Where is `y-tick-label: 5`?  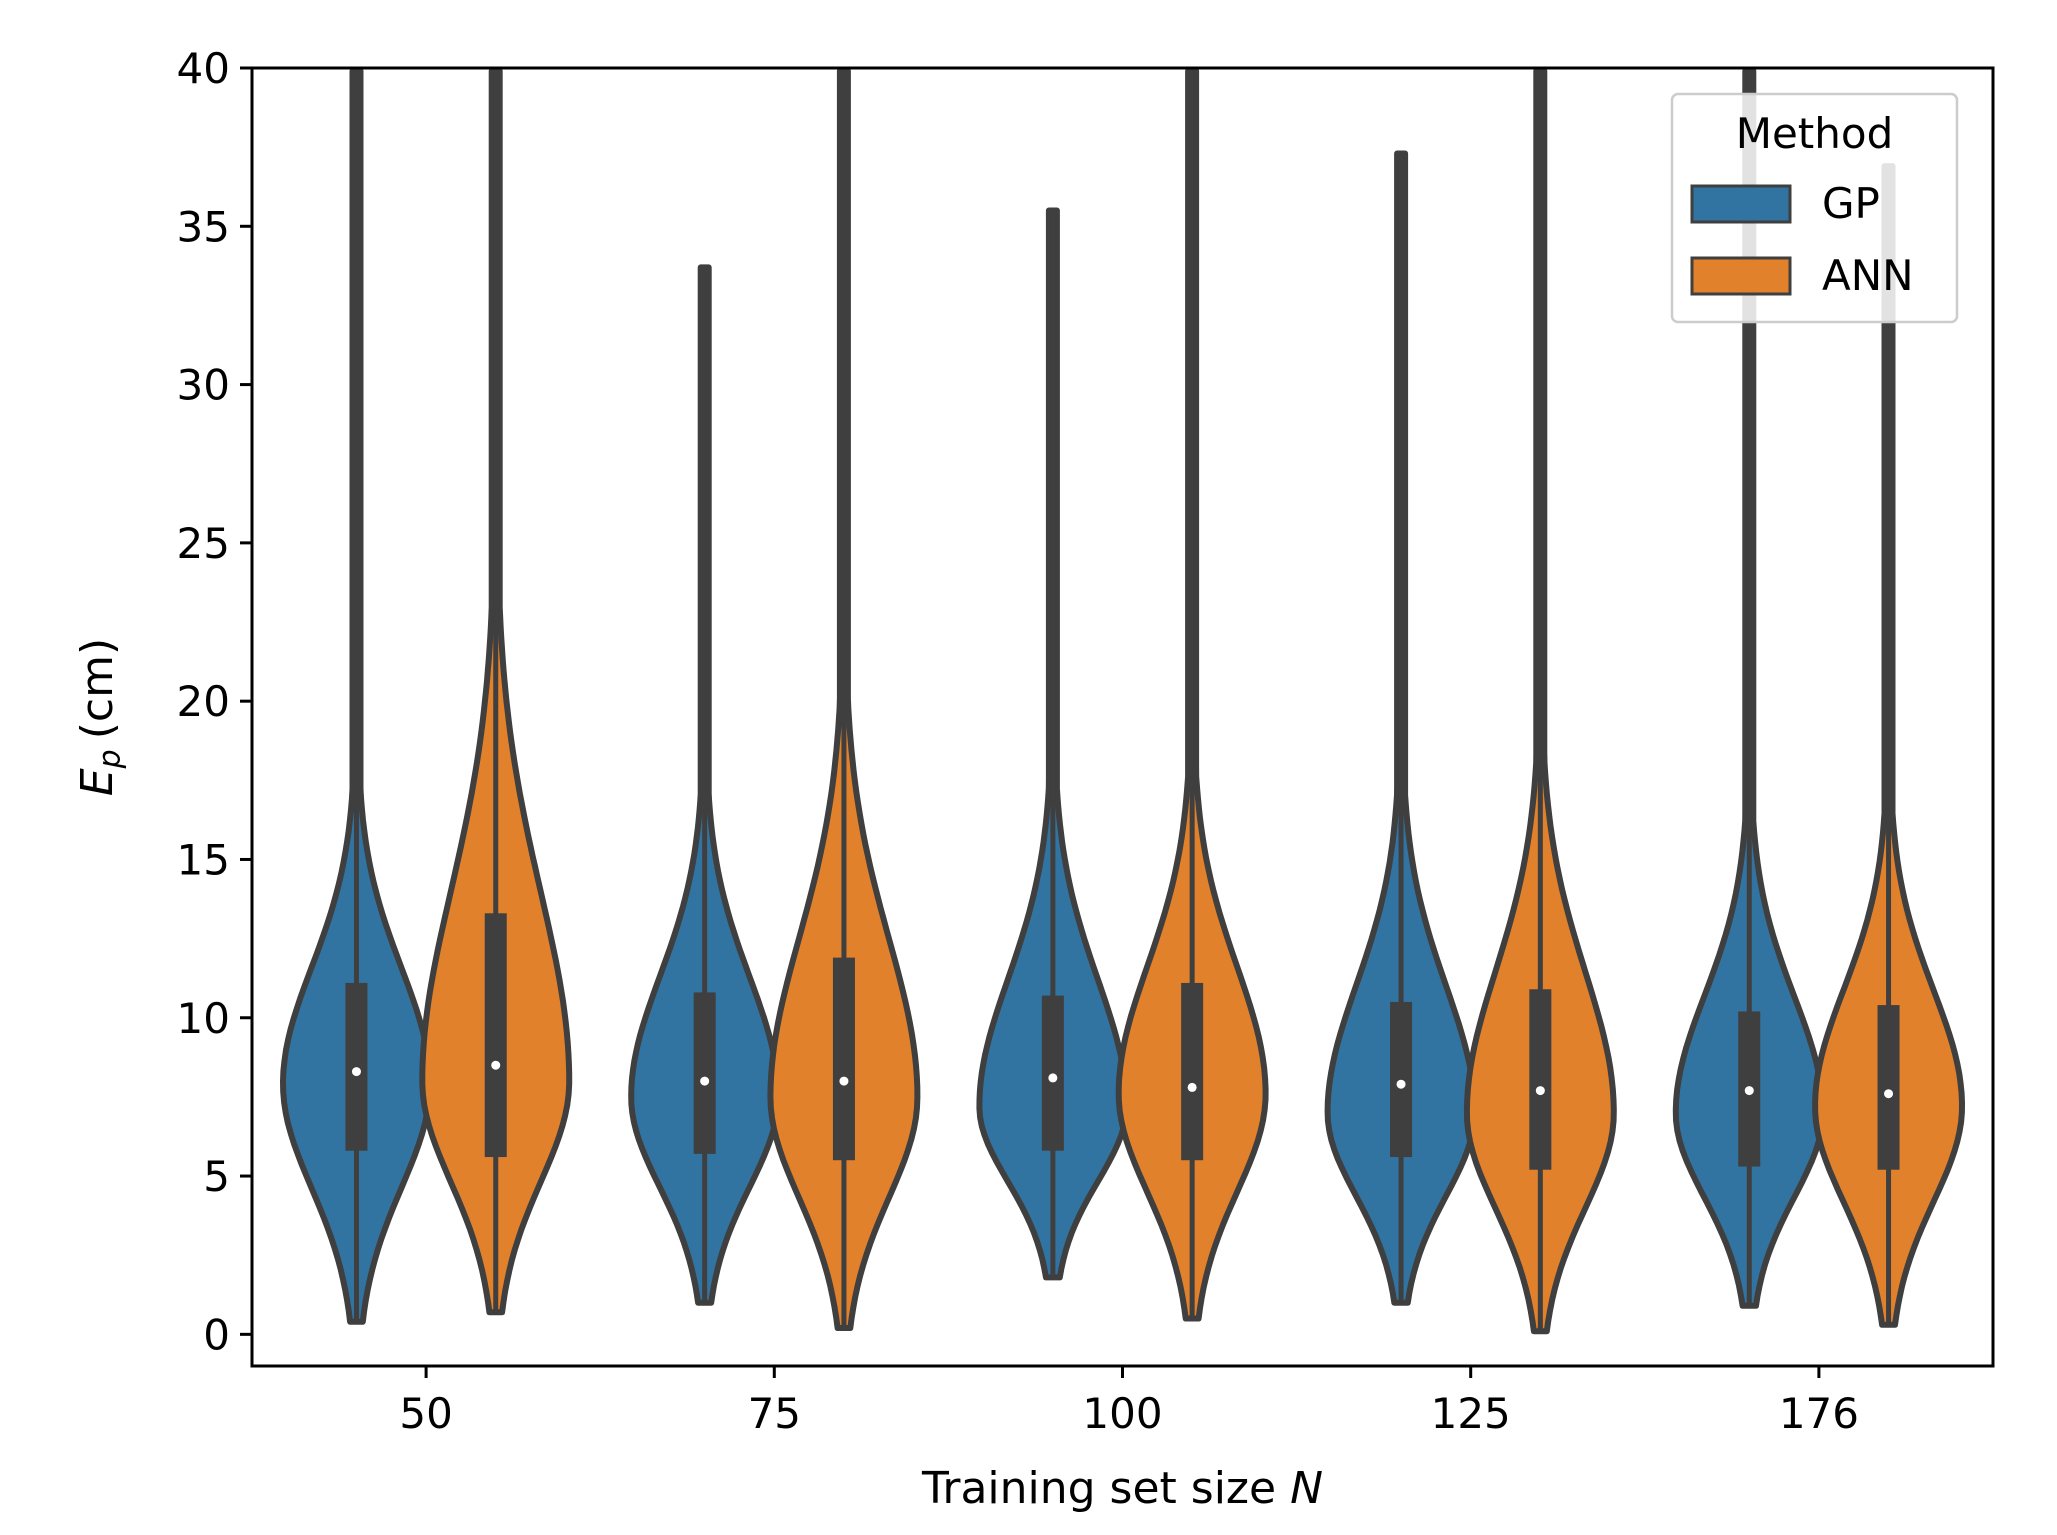 y-tick-label: 5 is located at coordinates (216, 1176).